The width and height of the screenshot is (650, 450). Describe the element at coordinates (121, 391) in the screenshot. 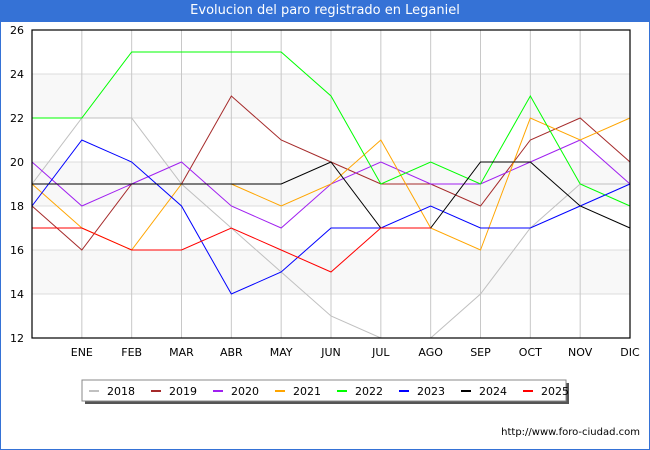

I see `legend-label-2018: 2018` at that location.